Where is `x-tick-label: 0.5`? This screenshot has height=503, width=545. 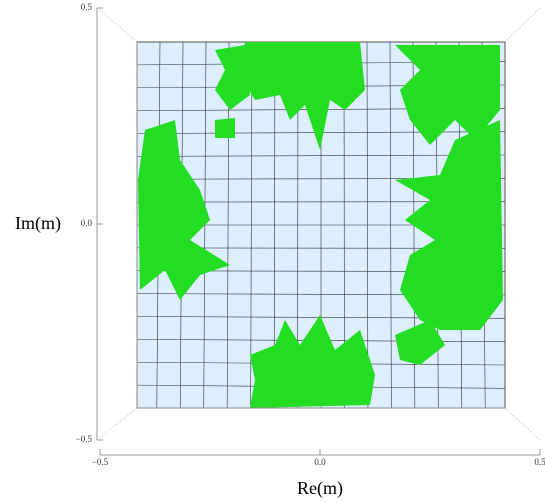 x-tick-label: 0.5 is located at coordinates (539, 462).